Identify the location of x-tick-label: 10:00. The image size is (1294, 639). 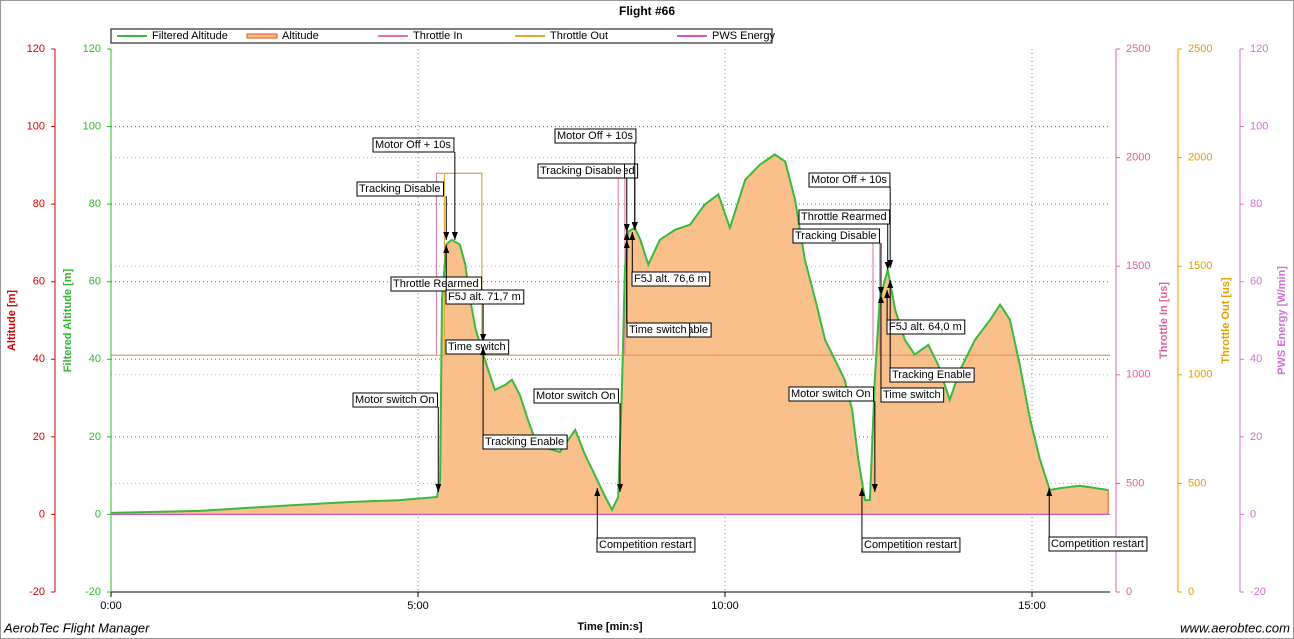
(725, 606).